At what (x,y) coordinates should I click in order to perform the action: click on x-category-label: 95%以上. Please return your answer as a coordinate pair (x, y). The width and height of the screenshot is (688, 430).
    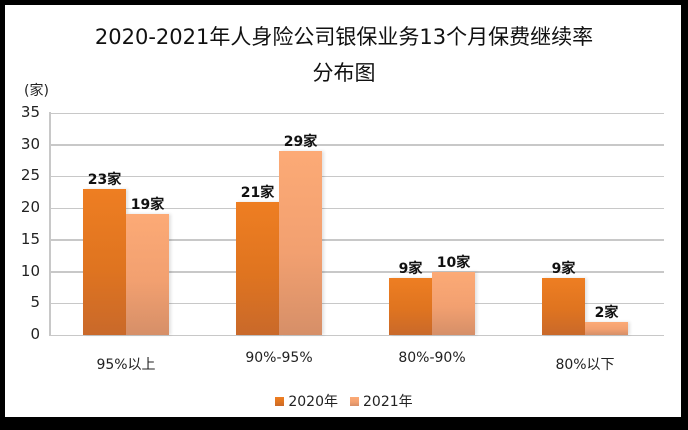
    Looking at the image, I should click on (126, 365).